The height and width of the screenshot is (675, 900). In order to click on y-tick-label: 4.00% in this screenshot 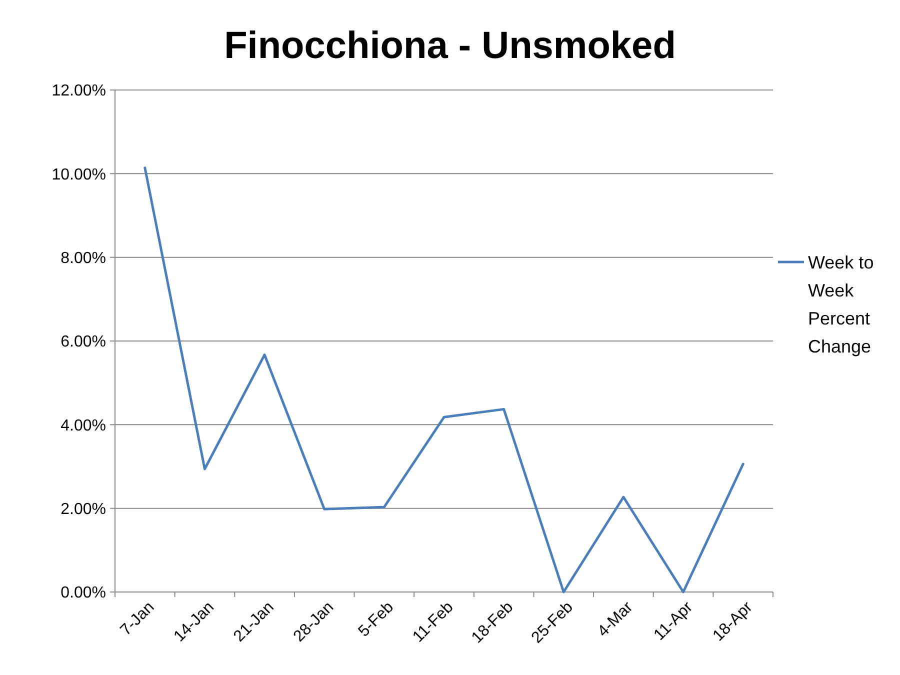, I will do `click(83, 425)`.